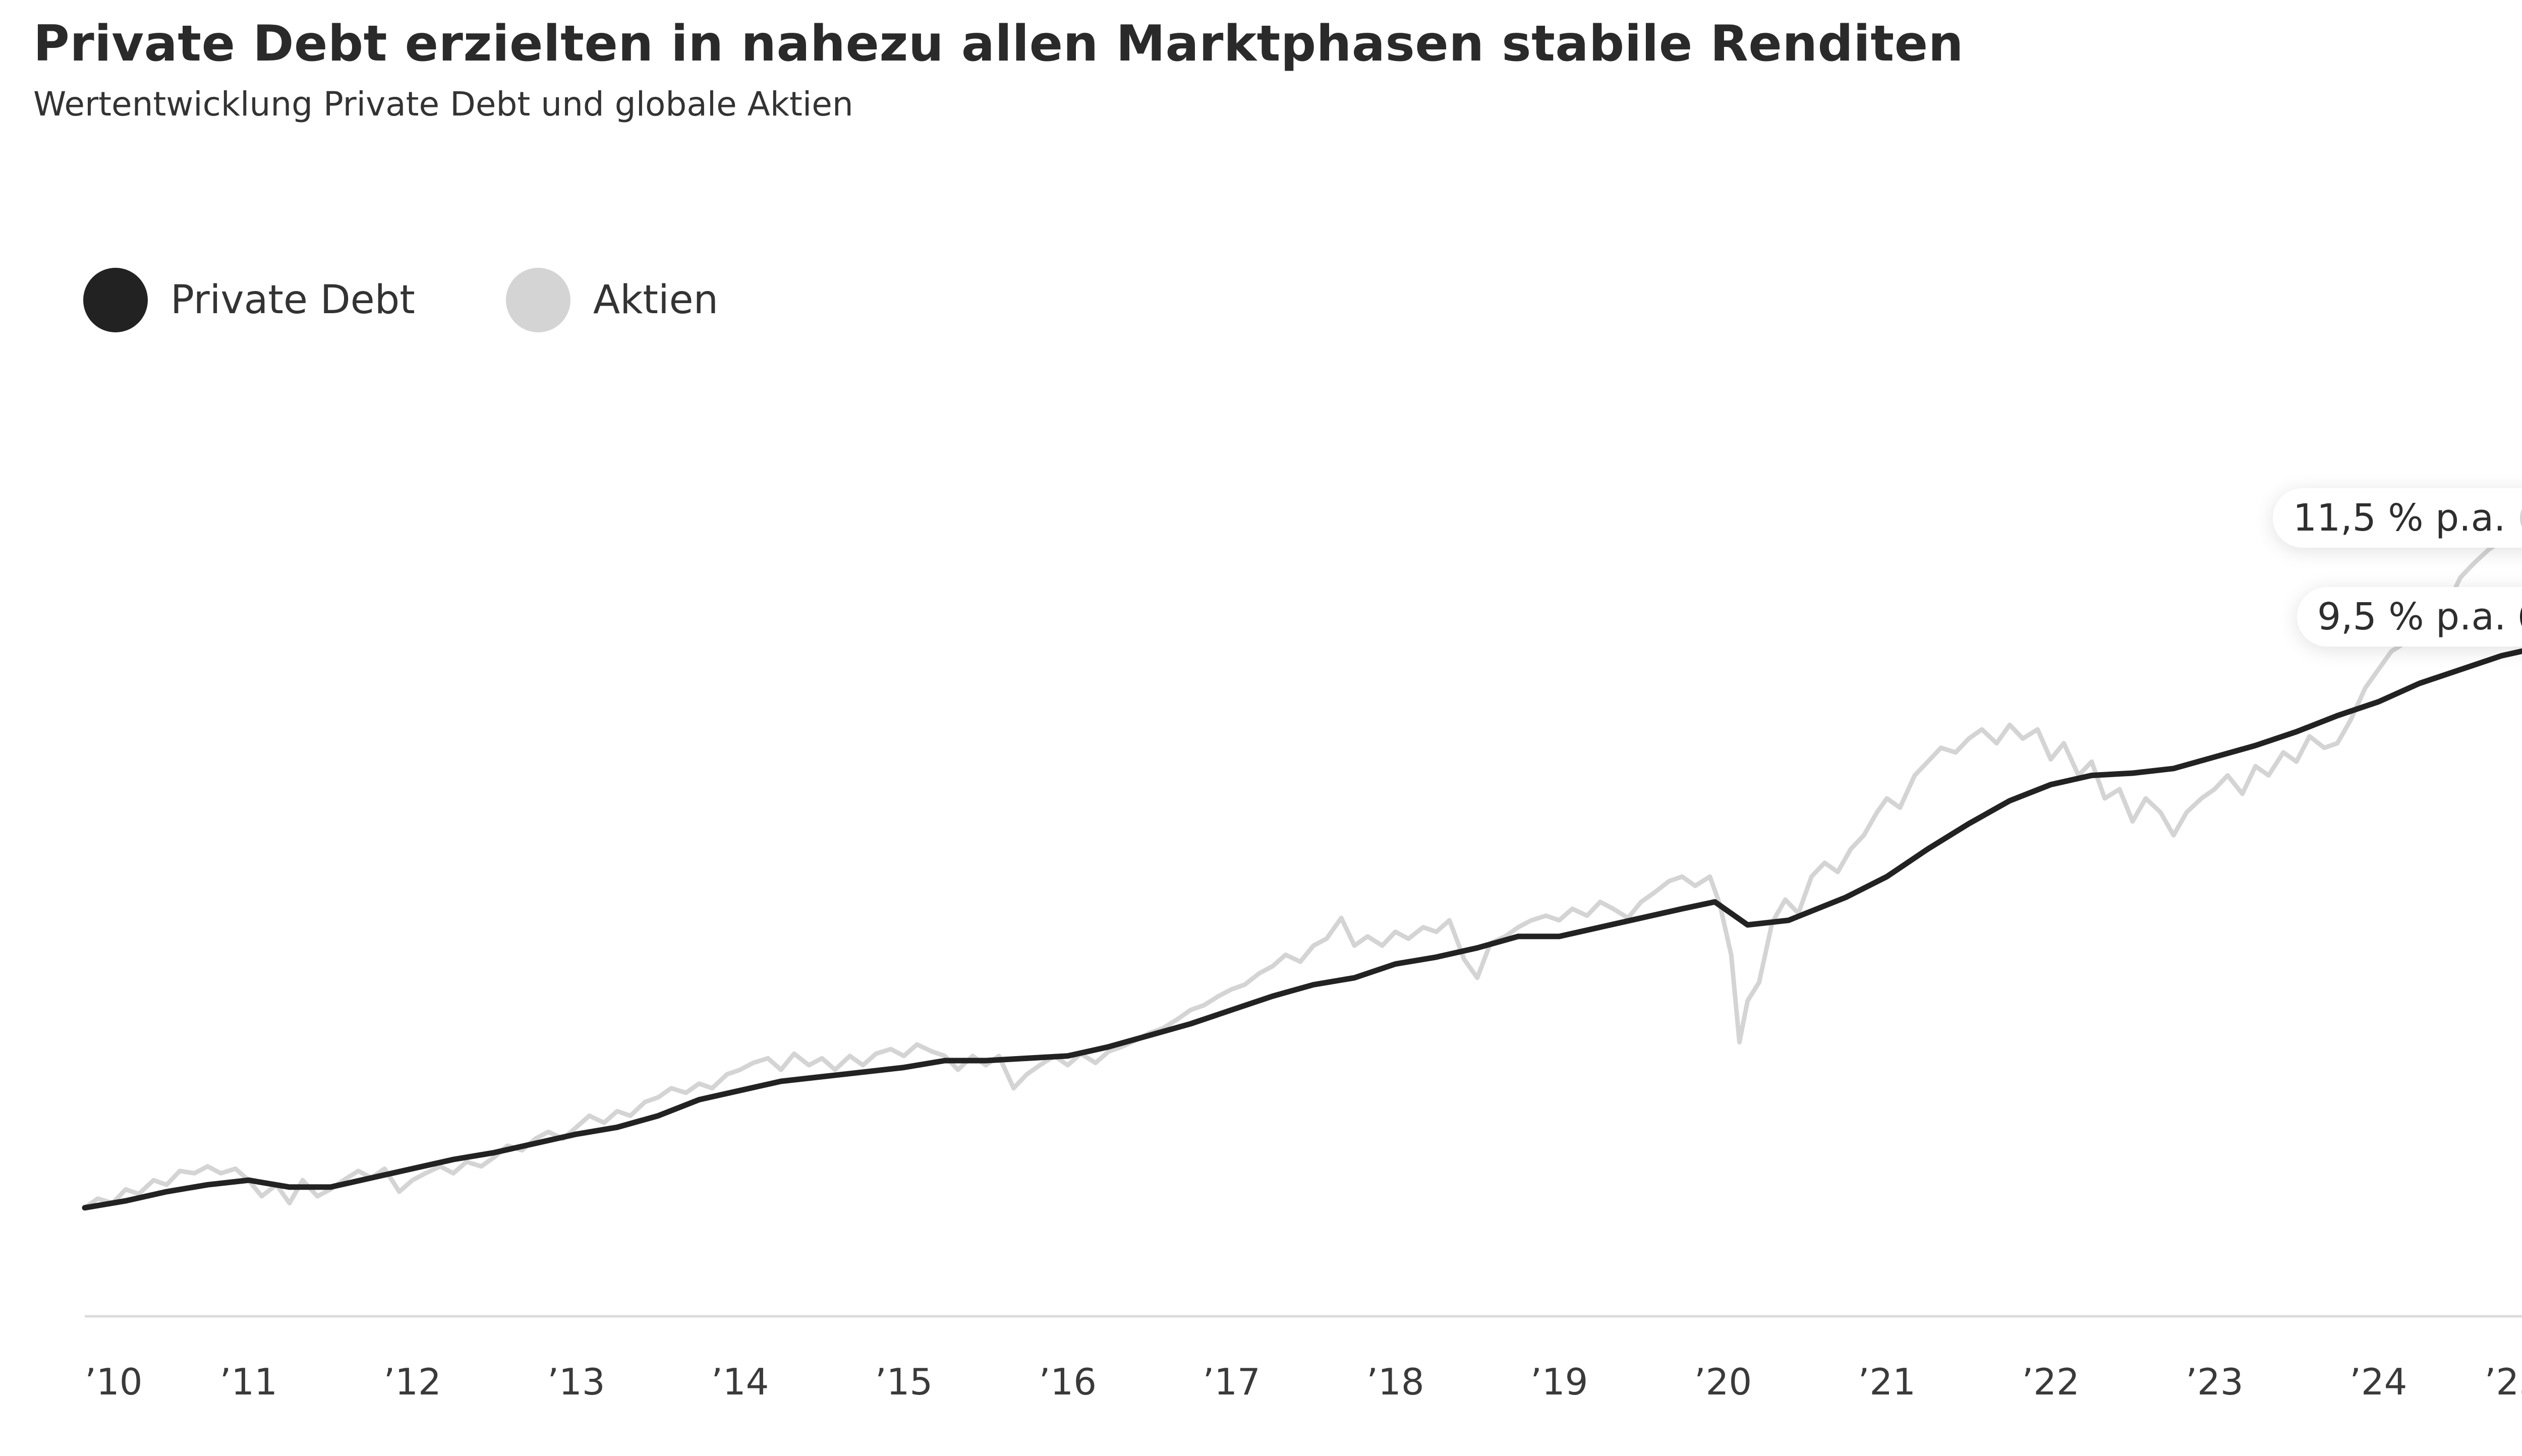 The height and width of the screenshot is (1456, 2522). Describe the element at coordinates (292, 300) in the screenshot. I see `legend-label-private-debt: Private Debt` at that location.